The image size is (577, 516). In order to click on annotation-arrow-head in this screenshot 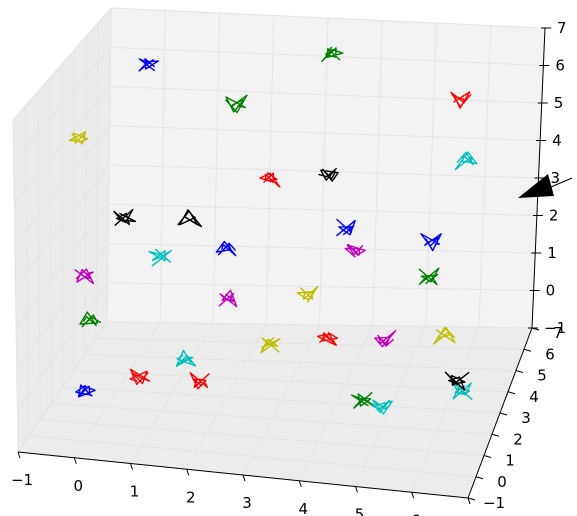, I will do `click(536, 186)`.